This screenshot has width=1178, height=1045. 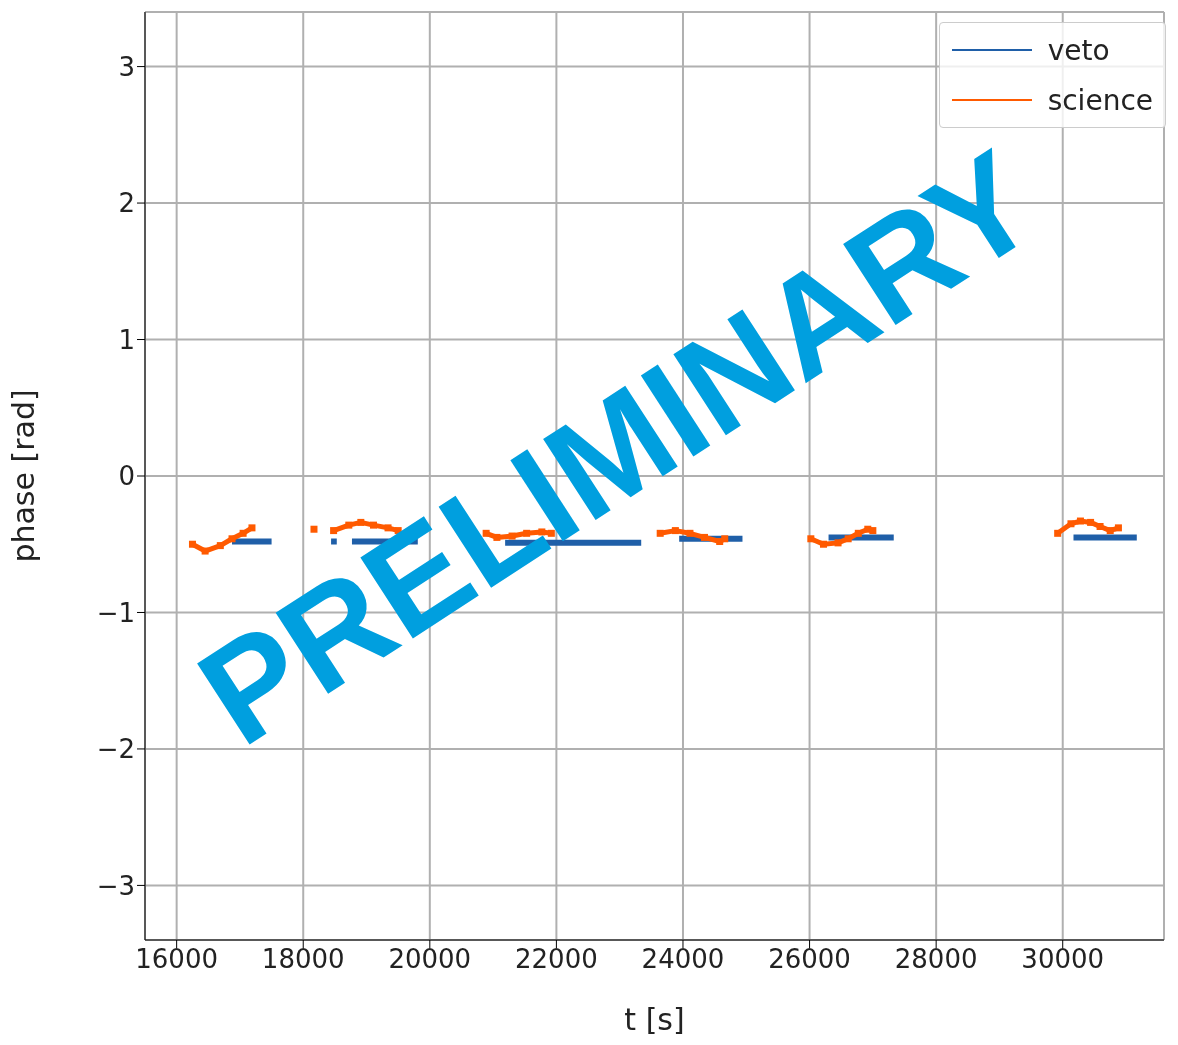 What do you see at coordinates (126, 66) in the screenshot?
I see `y-tick-label: 3` at bounding box center [126, 66].